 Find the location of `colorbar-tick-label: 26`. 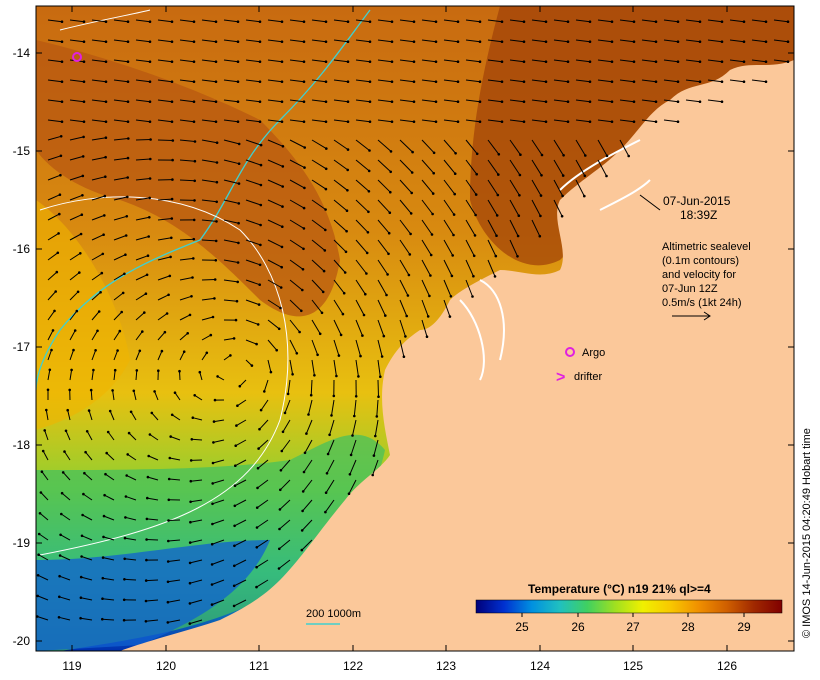

colorbar-tick-label: 26 is located at coordinates (578, 627).